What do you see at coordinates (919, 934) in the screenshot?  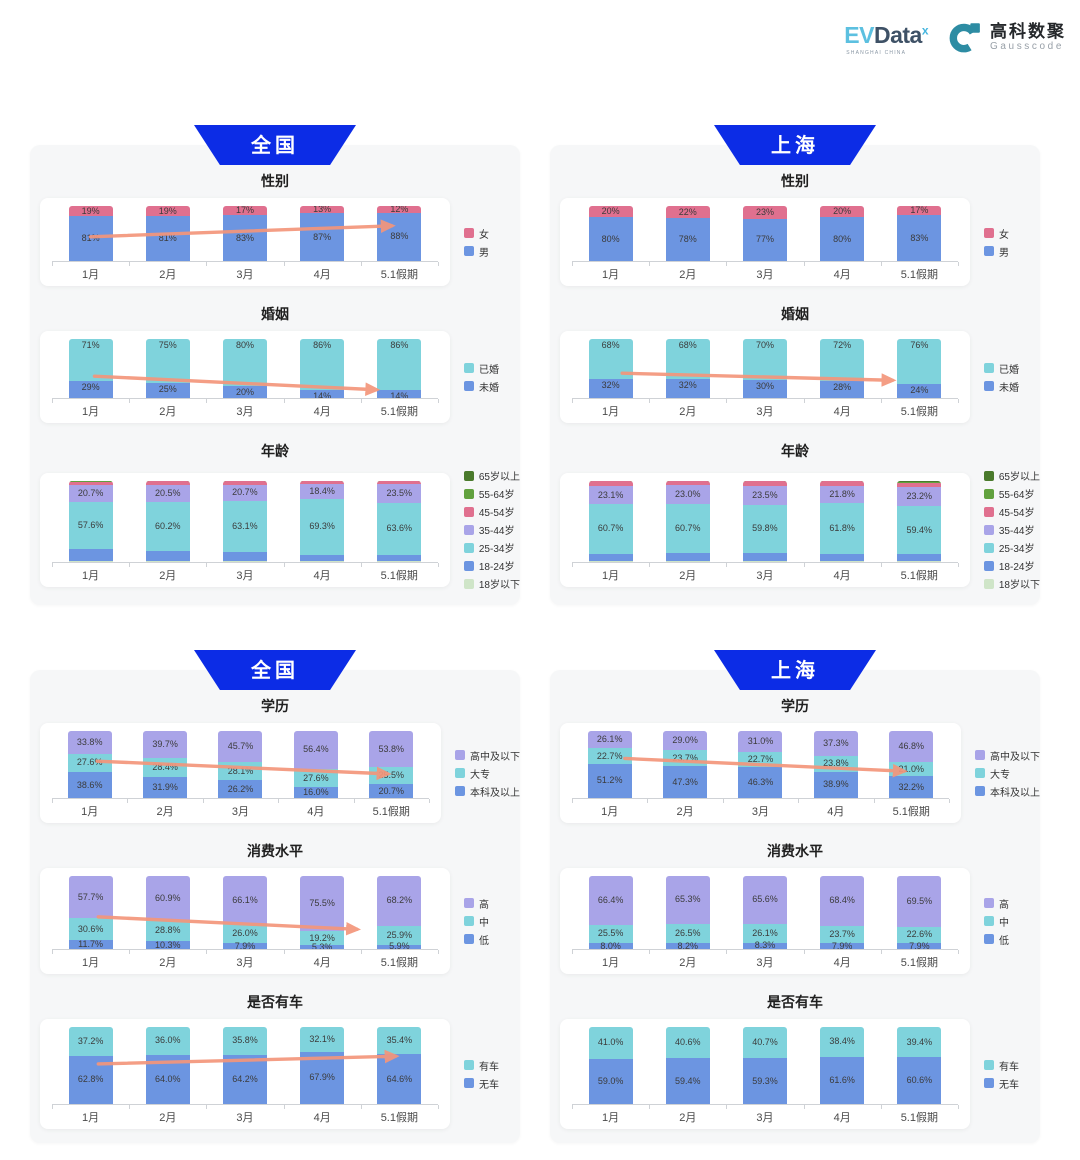 I see `bar-value-label: 22.6%` at bounding box center [919, 934].